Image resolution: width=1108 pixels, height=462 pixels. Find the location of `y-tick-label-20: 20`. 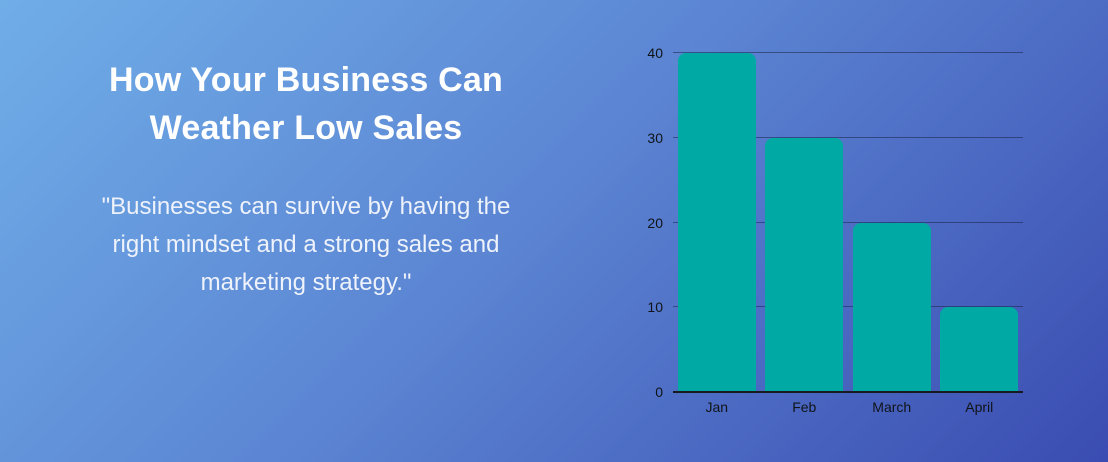

y-tick-label-20: 20 is located at coordinates (655, 222).